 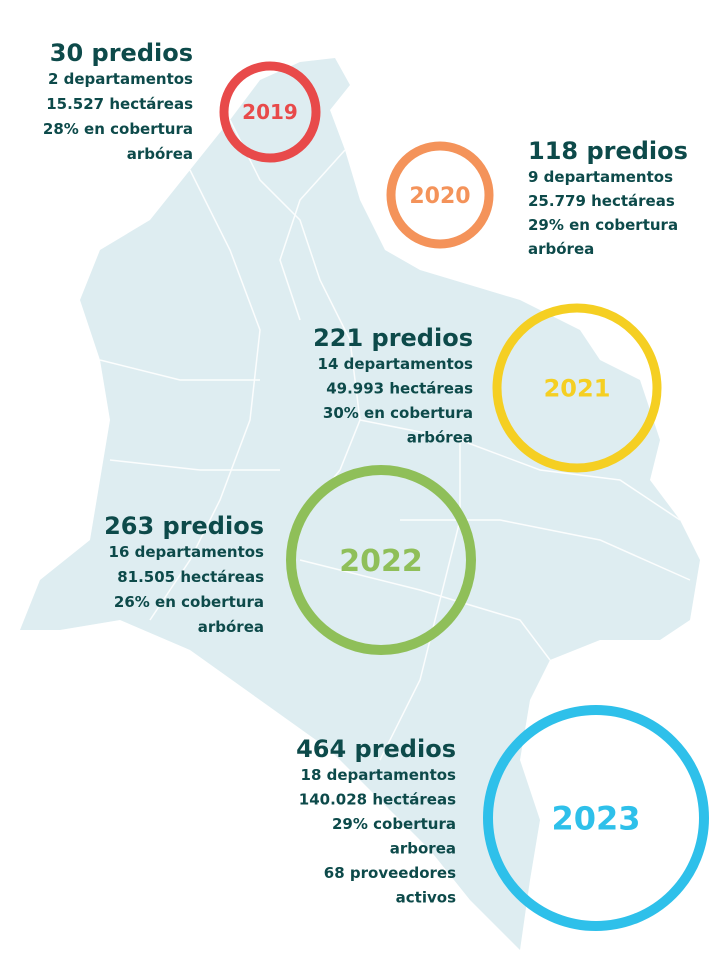 I want to click on item-line: 16 departamentos, so click(x=187, y=552).